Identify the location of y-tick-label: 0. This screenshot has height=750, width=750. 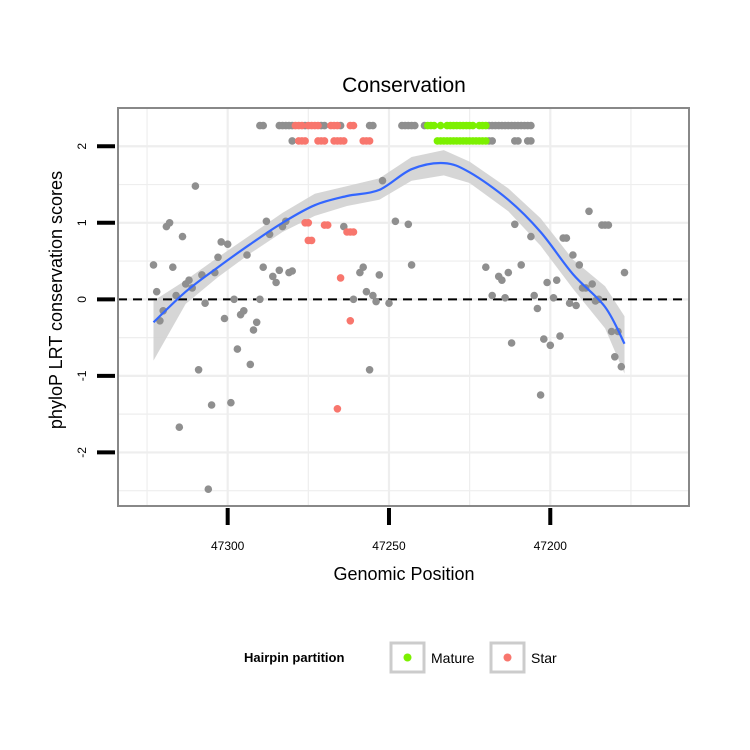
(82, 299).